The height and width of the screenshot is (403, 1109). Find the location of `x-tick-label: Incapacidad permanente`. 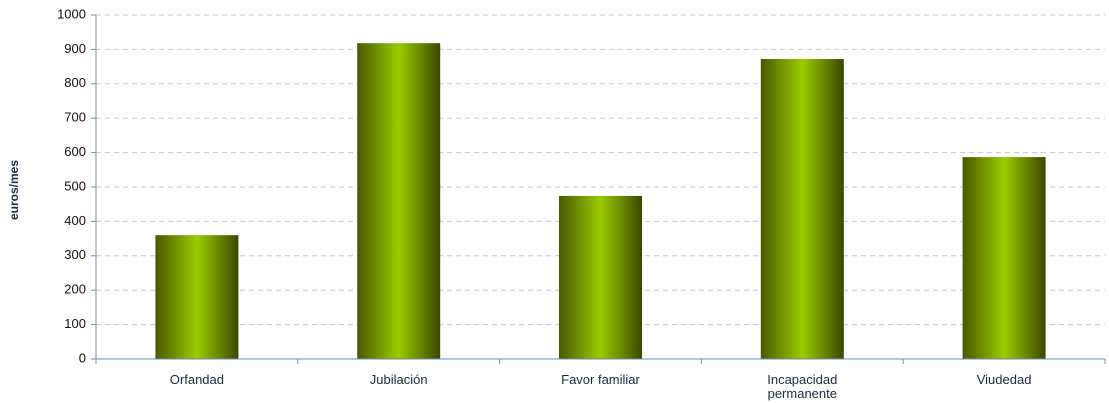

x-tick-label: Incapacidad permanente is located at coordinates (802, 386).